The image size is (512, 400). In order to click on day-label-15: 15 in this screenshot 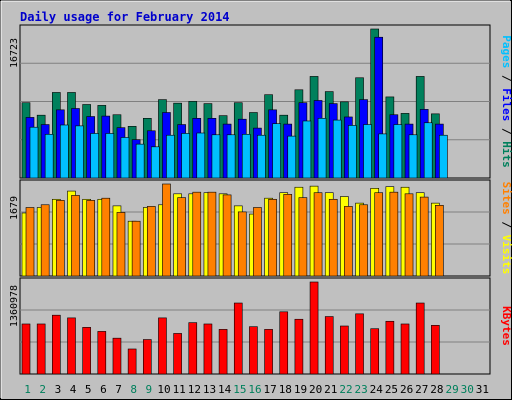, I will do `click(239, 389)`.